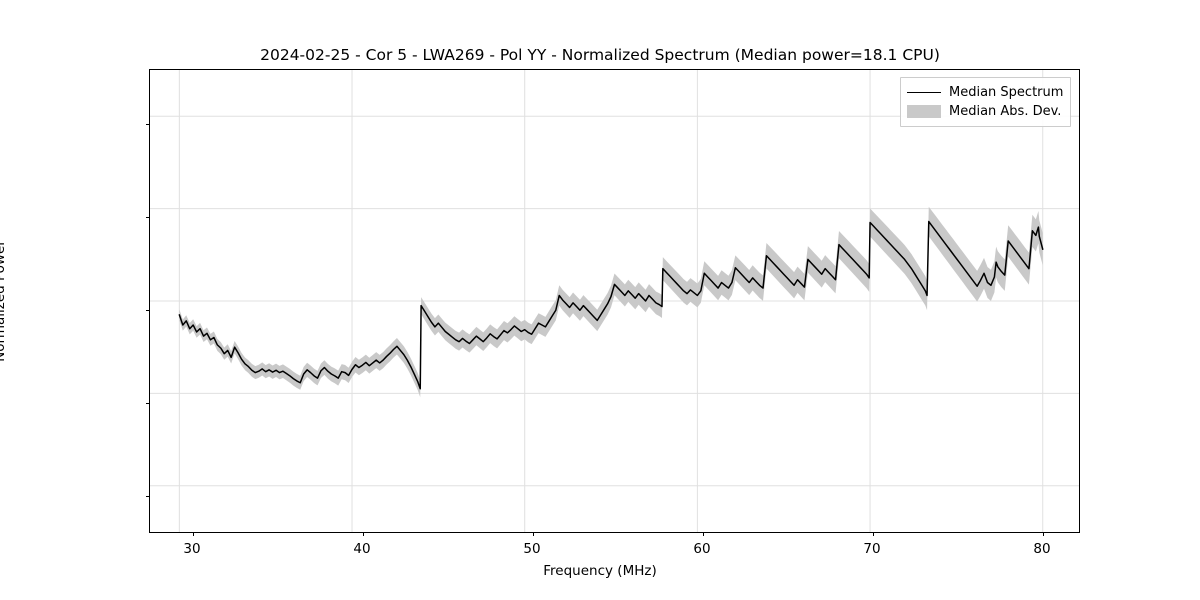 Image resolution: width=1200 pixels, height=600 pixels. Describe the element at coordinates (1042, 549) in the screenshot. I see `x-tick-label: 80` at that location.